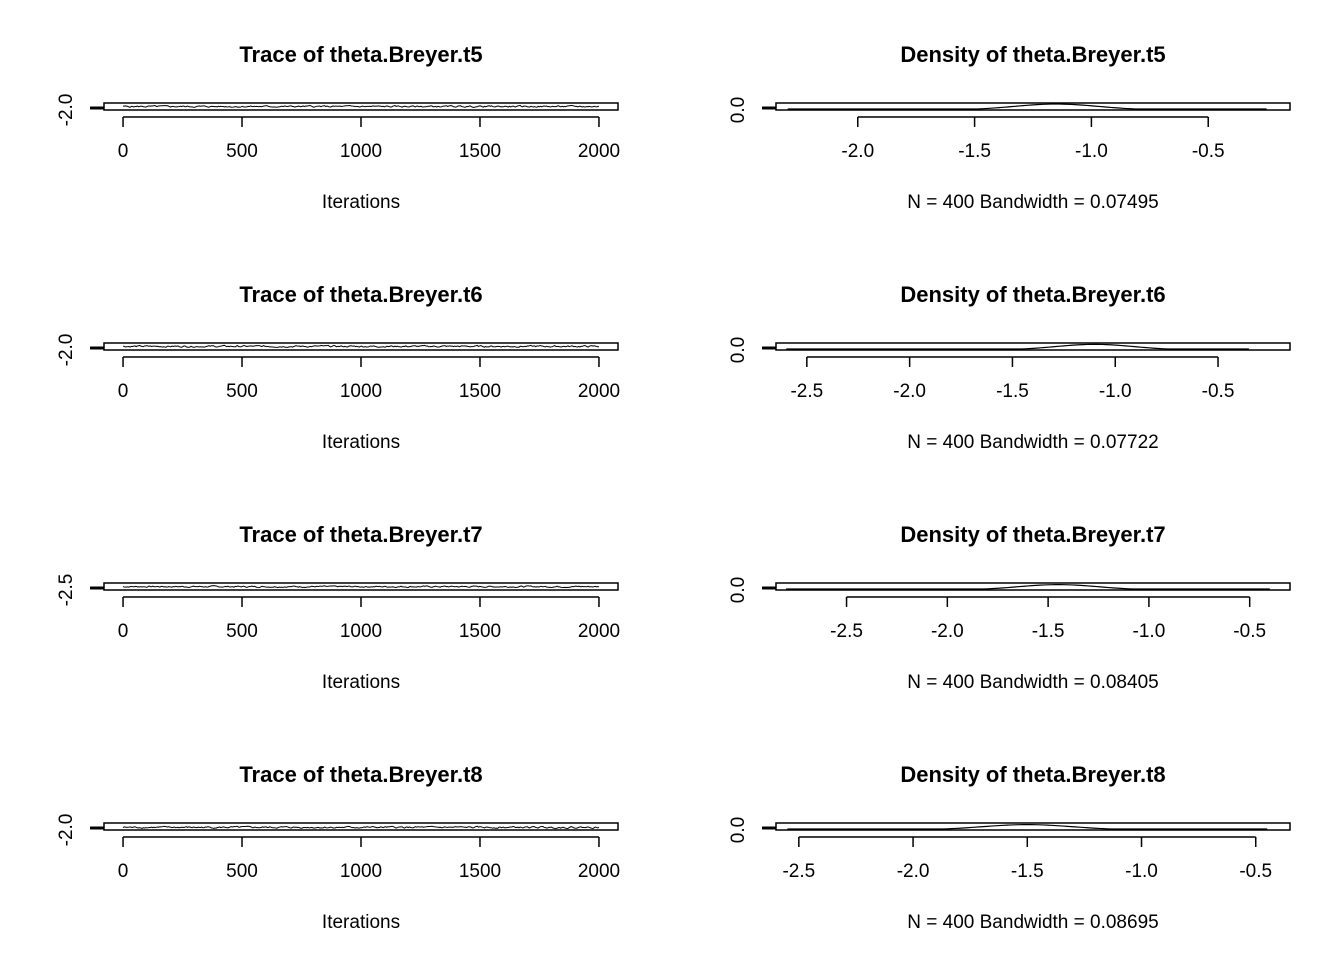 This screenshot has width=1344, height=960. Describe the element at coordinates (1032, 534) in the screenshot. I see `panel-title: Density of theta.Breyer.t7` at that location.